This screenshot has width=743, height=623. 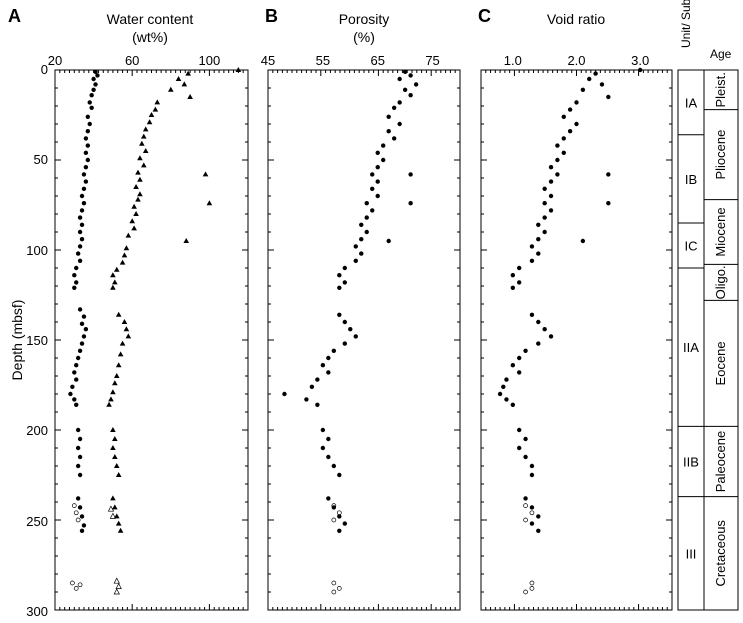 I want to click on unit-label: IC, so click(x=691, y=246).